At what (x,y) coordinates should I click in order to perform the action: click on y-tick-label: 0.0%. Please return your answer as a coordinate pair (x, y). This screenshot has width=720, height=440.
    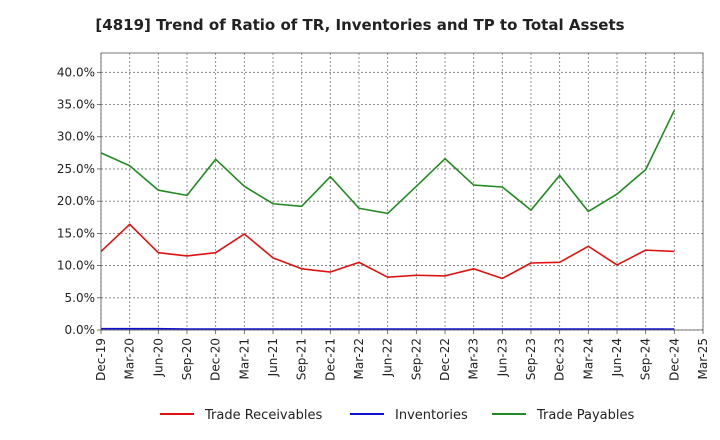
    Looking at the image, I should click on (80, 330).